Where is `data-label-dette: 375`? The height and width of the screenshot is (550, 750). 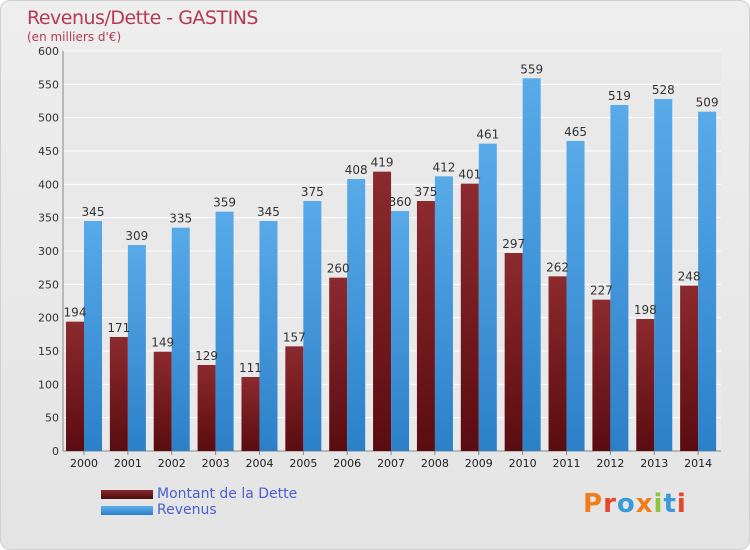
data-label-dette: 375 is located at coordinates (425, 192).